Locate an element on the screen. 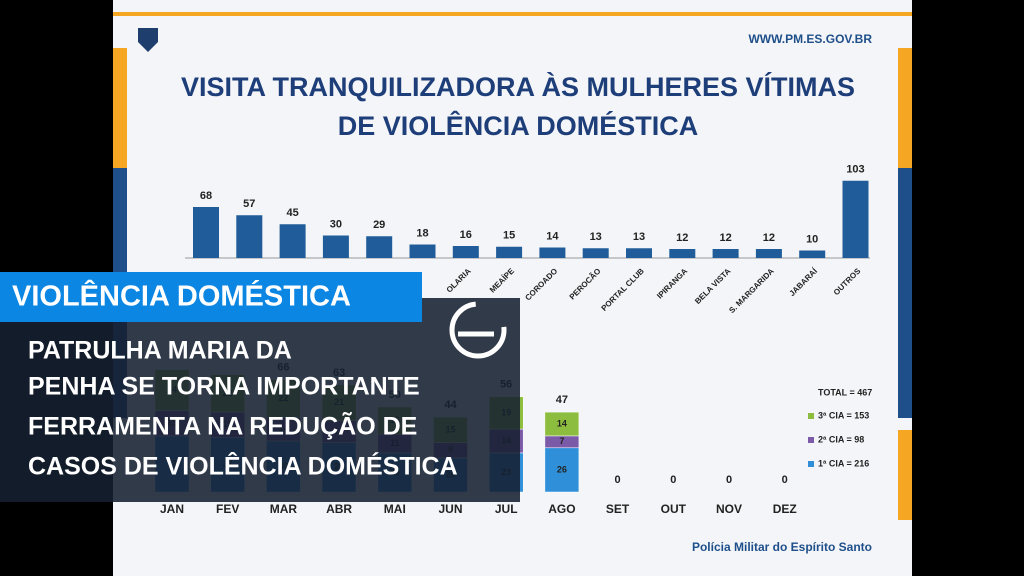 The width and height of the screenshot is (1024, 576). total-label: 47 is located at coordinates (562, 400).